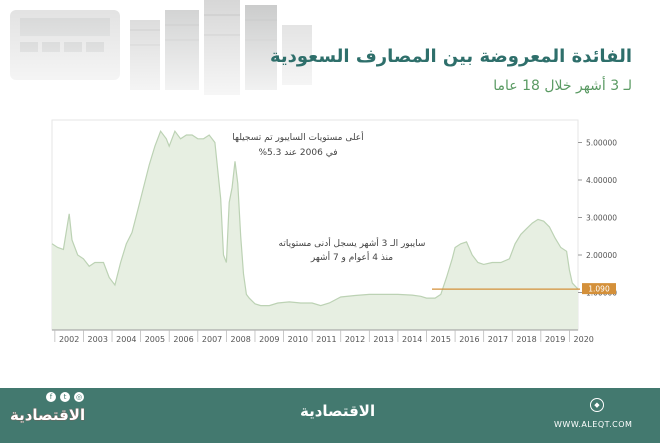 Image resolution: width=660 pixels, height=443 pixels. Describe the element at coordinates (601, 255) in the screenshot. I see `y-tick-label: 2.00000` at that location.